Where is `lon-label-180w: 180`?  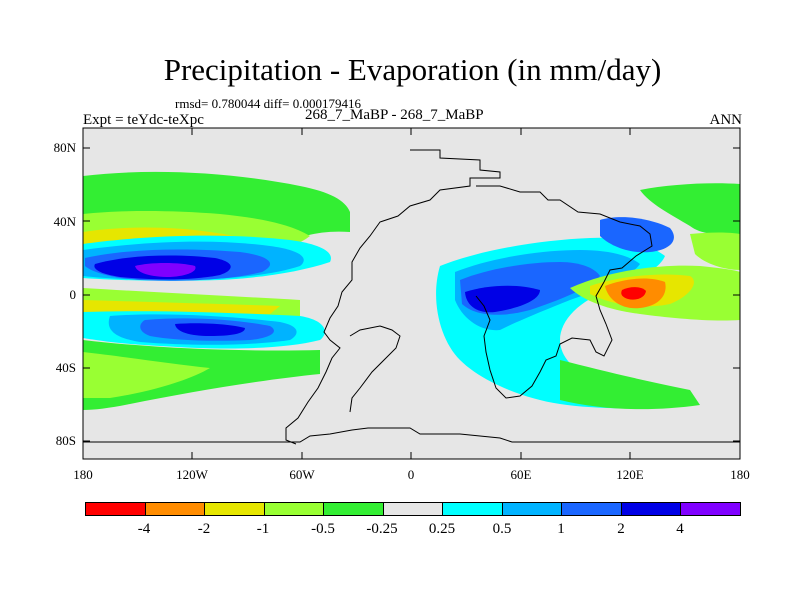
lon-label-180w: 180 is located at coordinates (83, 474).